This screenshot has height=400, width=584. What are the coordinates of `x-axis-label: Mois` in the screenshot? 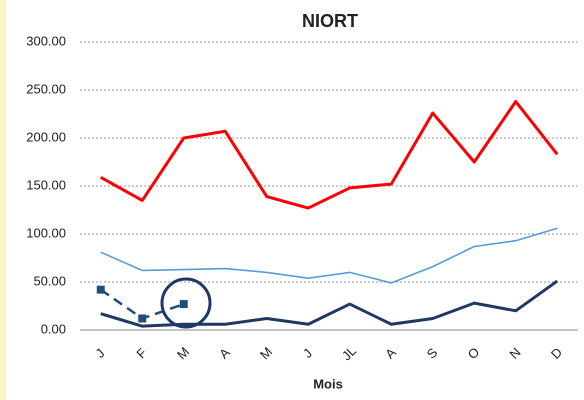 It's located at (328, 383).